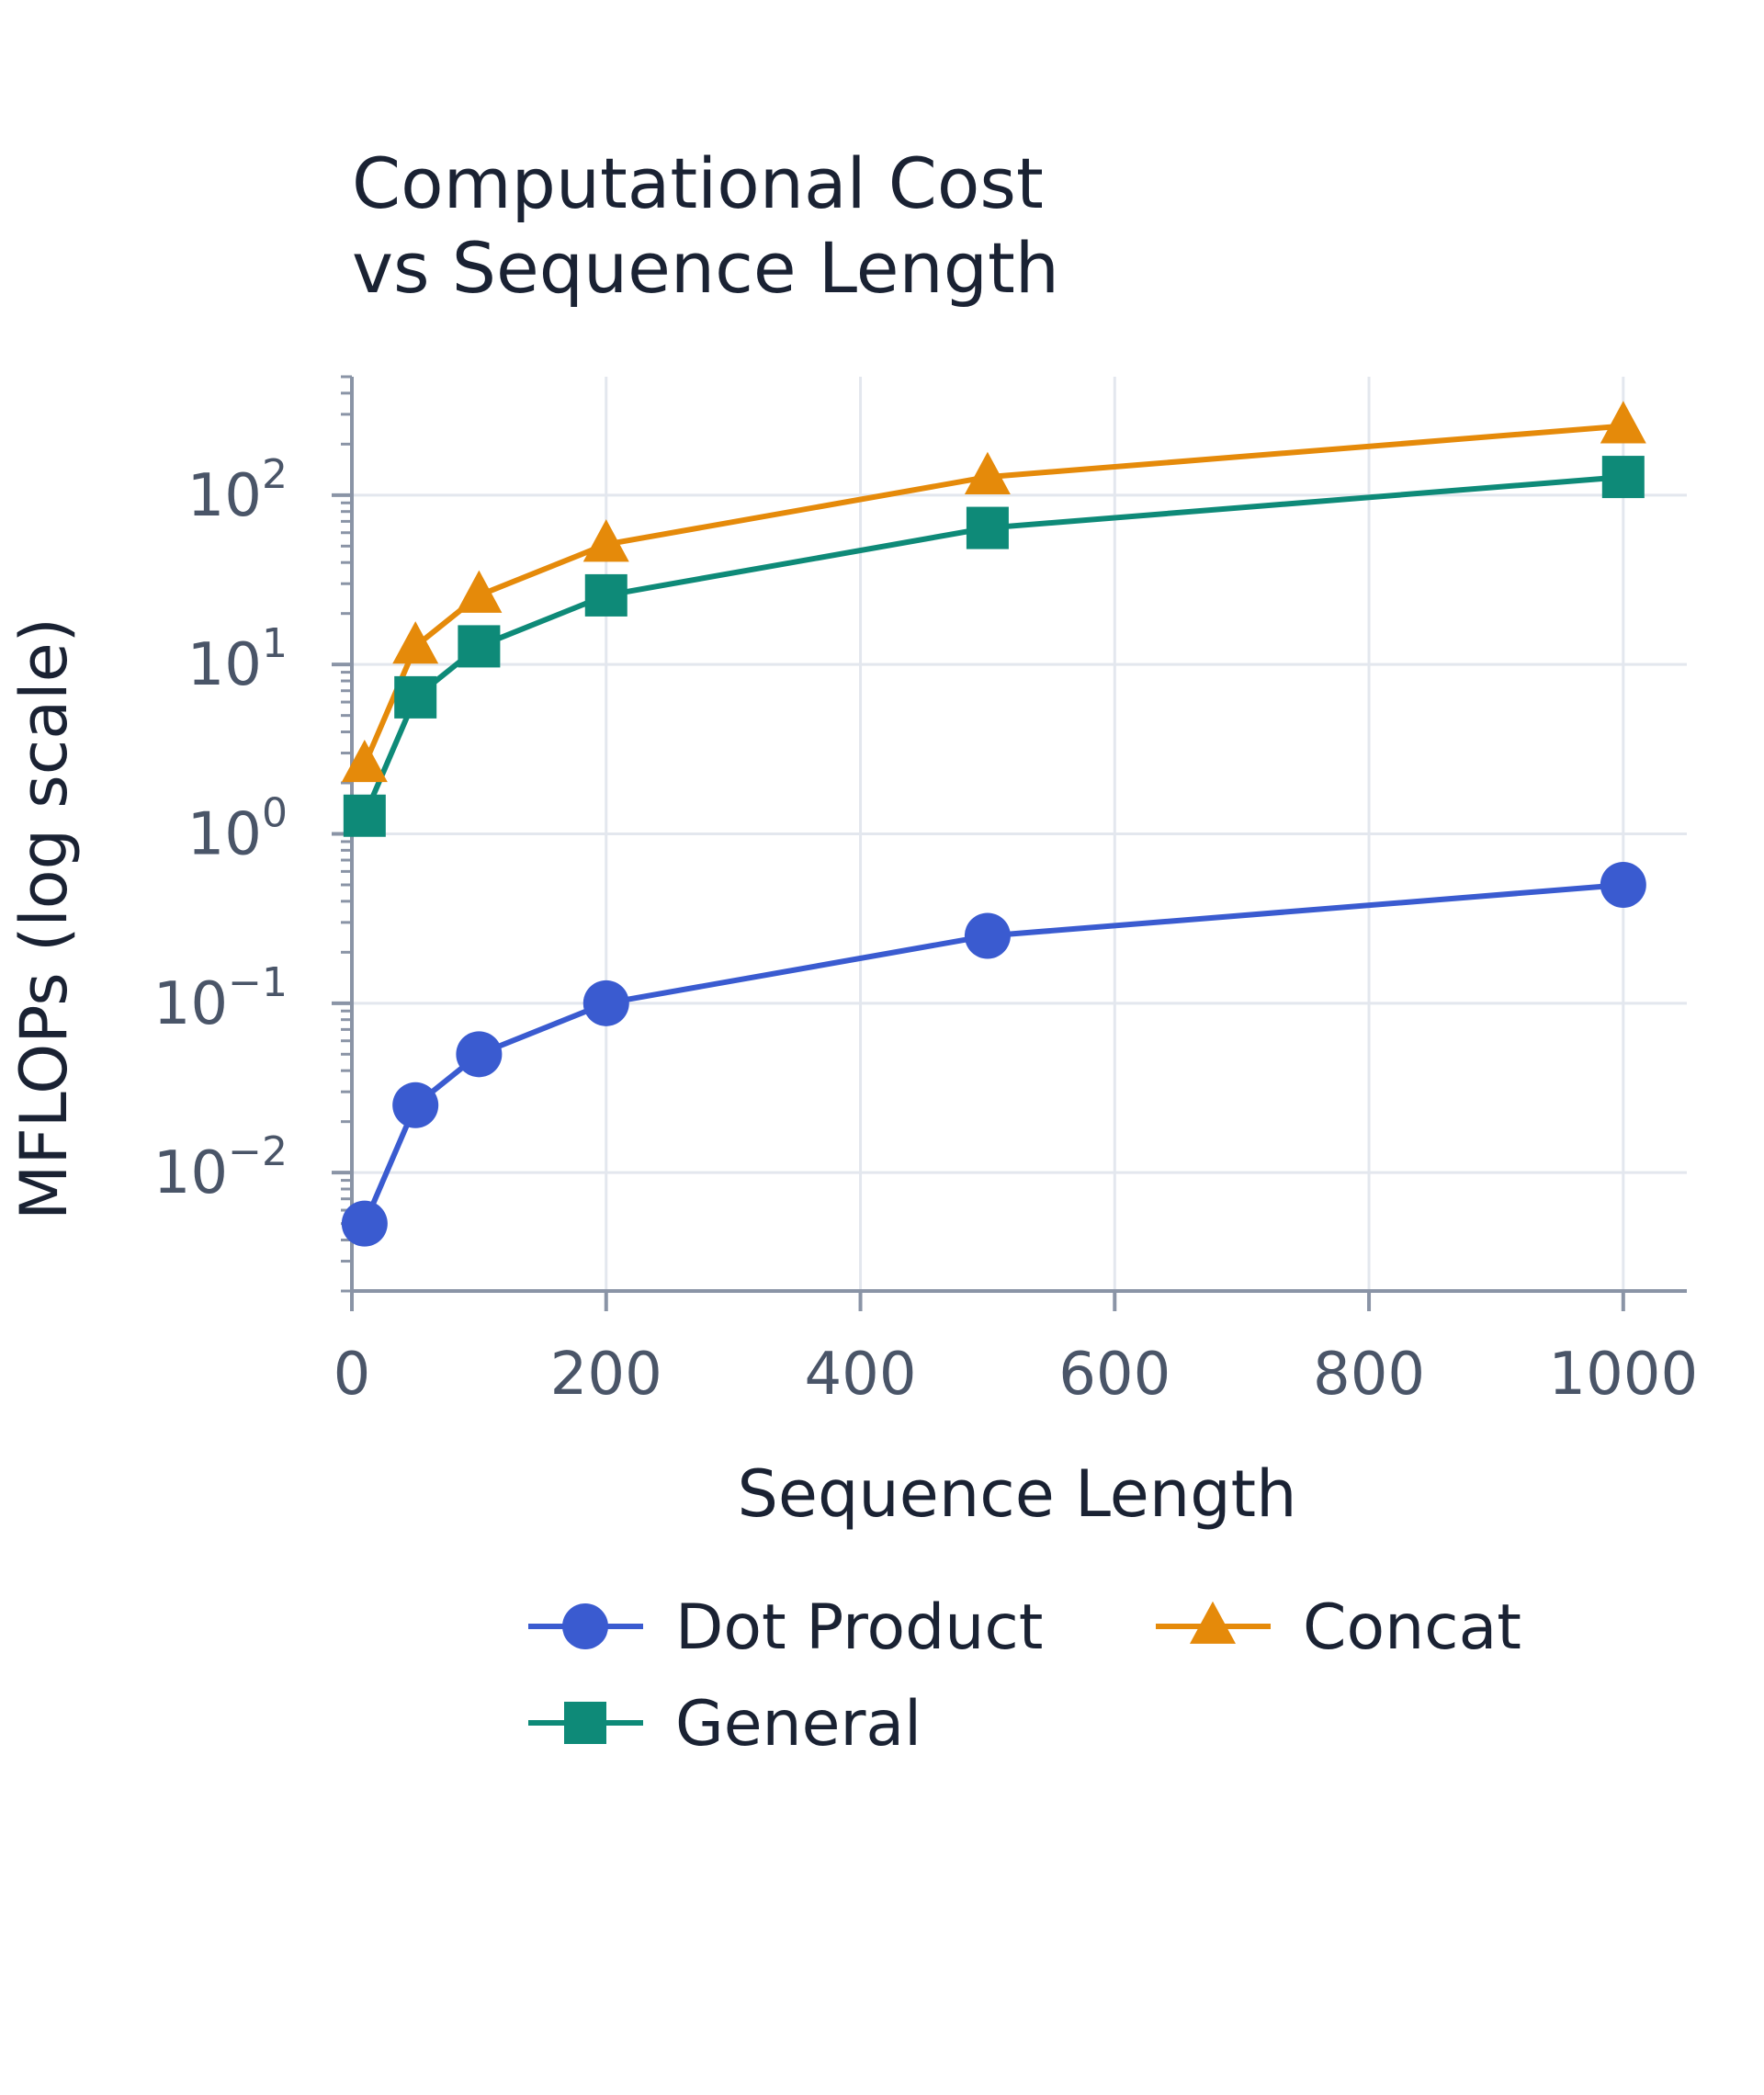  What do you see at coordinates (1369, 1375) in the screenshot?
I see `x-tick-label: 800` at bounding box center [1369, 1375].